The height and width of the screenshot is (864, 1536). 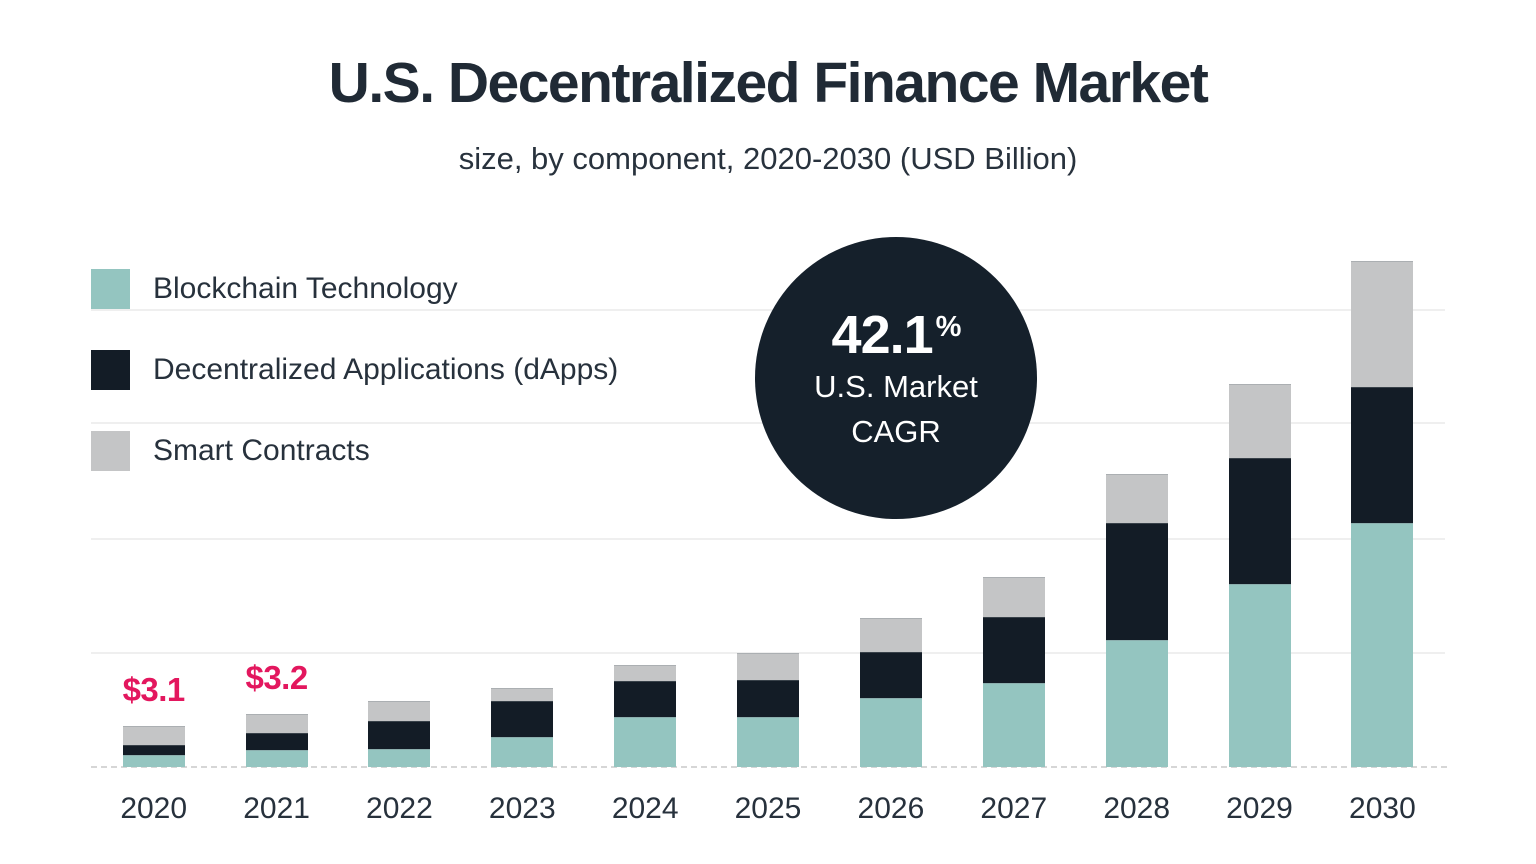 I want to click on x-axis-label-2029: 2029, so click(x=1259, y=808).